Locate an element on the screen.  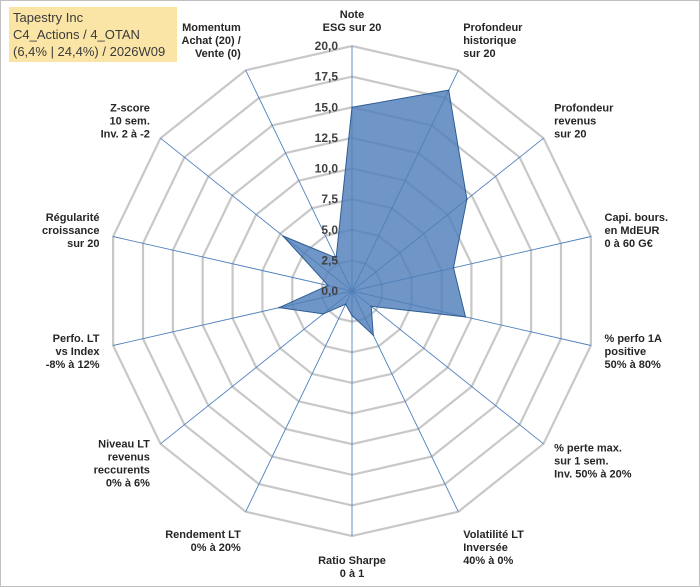
axis-label-line: 0% à 20% is located at coordinates (216, 548).